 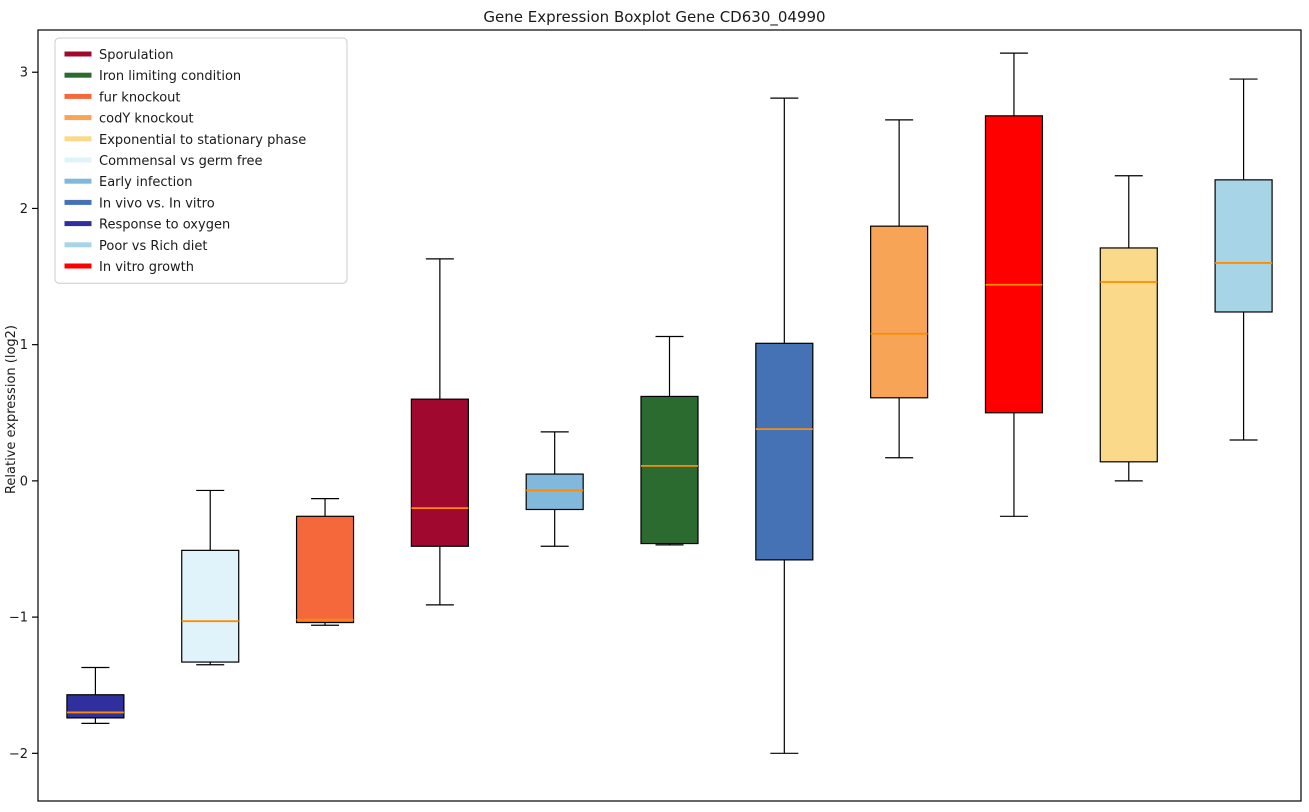 I want to click on legend-label: fur knockout, so click(x=140, y=97).